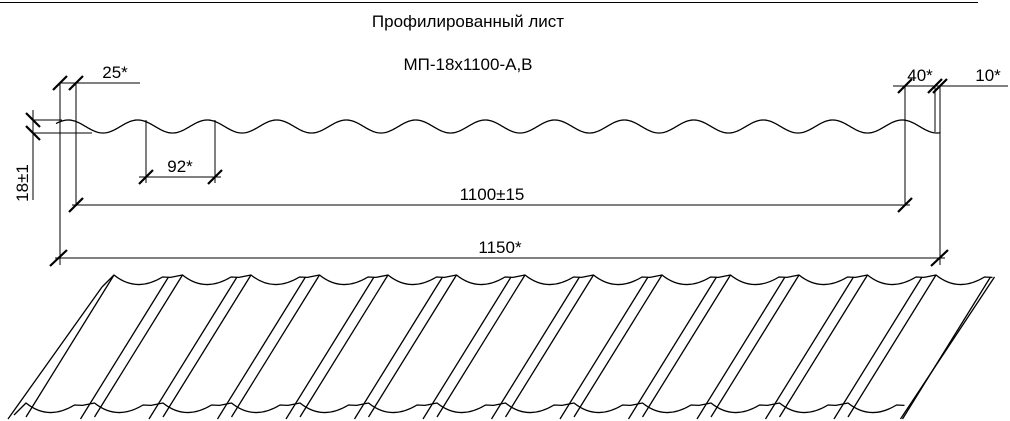 This screenshot has height=421, width=1010. Describe the element at coordinates (58, 258) in the screenshot. I see `tick-overall-width-a` at that location.